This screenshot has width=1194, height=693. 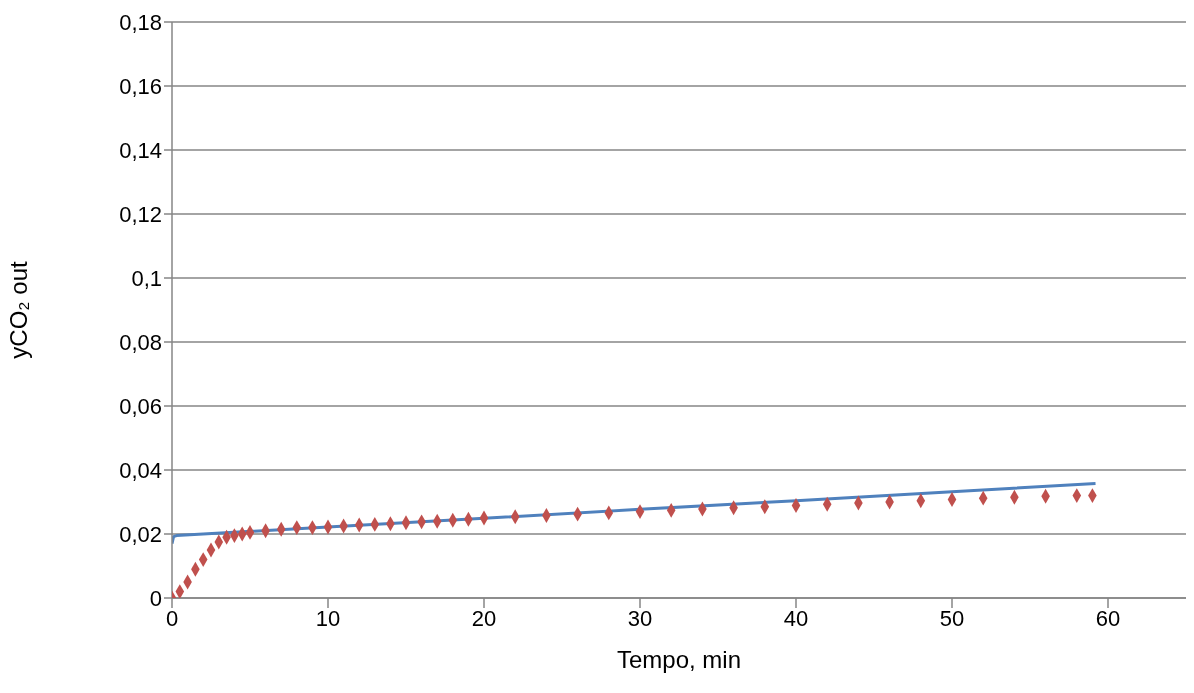 What do you see at coordinates (155, 598) in the screenshot?
I see `y-tick-label: 0` at bounding box center [155, 598].